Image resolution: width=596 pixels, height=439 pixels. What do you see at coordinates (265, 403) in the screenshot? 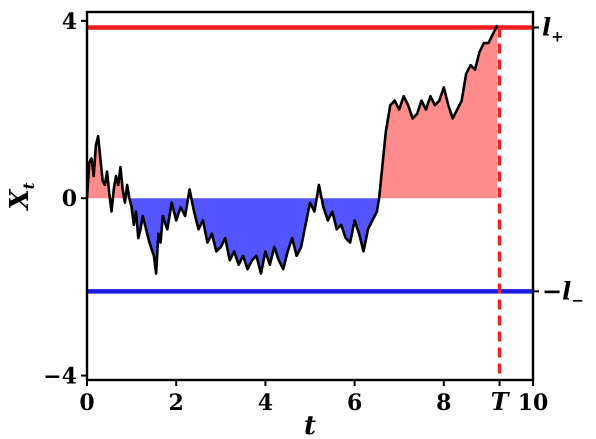
I see `x-tick-label-2: 4` at bounding box center [265, 403].